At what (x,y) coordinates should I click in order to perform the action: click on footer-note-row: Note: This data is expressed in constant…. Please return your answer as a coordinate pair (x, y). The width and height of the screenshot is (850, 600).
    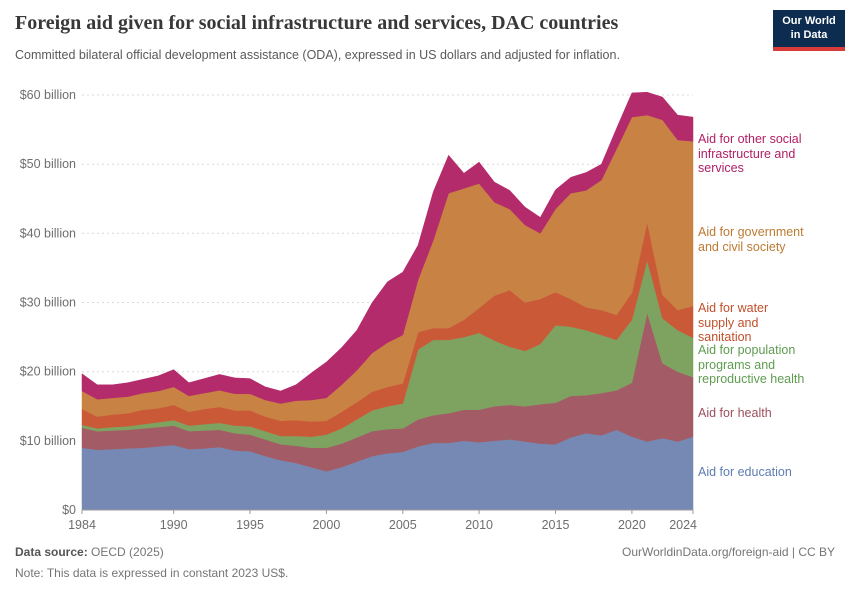
    Looking at the image, I should click on (152, 573).